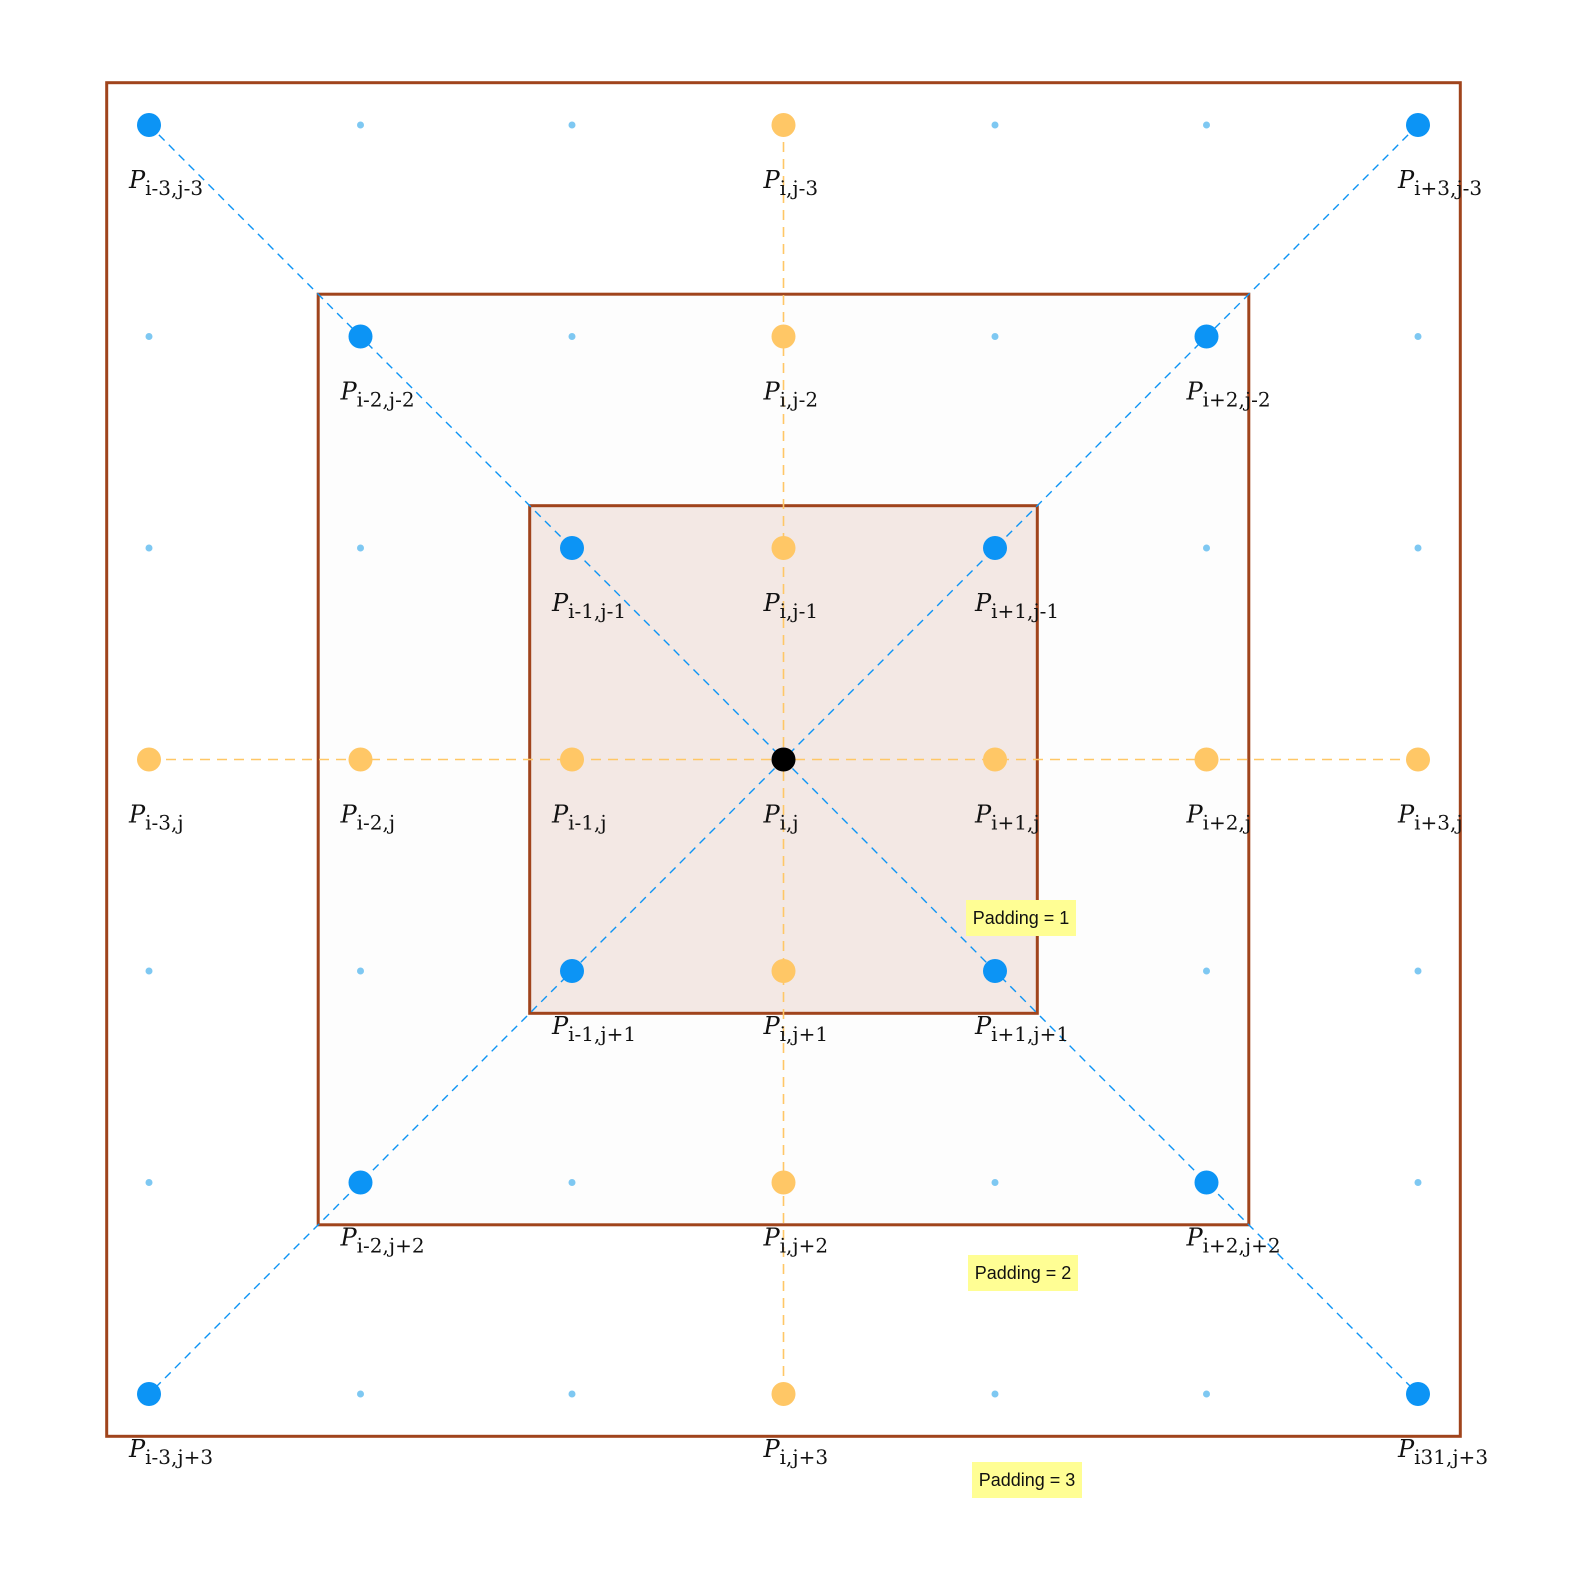 The image size is (1570, 1570). Describe the element at coordinates (1442, 1452) in the screenshot. I see `point-label: Pi31,j+3` at that location.